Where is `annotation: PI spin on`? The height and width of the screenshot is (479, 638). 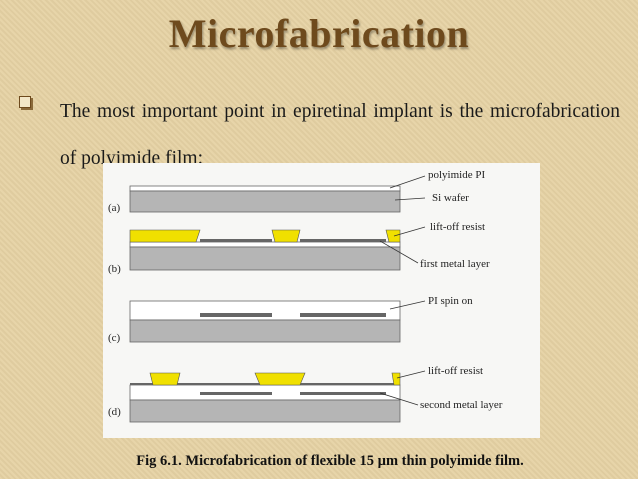
annotation: PI spin on is located at coordinates (450, 301).